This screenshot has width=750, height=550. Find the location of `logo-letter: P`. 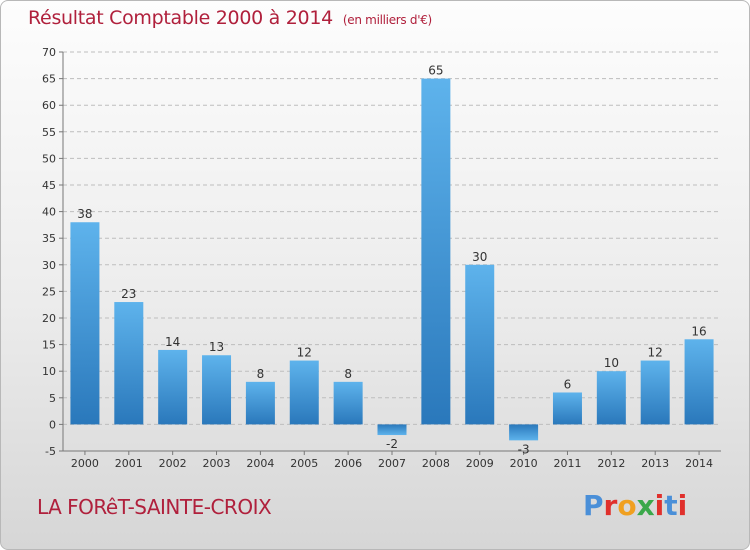

logo-letter: P is located at coordinates (593, 505).